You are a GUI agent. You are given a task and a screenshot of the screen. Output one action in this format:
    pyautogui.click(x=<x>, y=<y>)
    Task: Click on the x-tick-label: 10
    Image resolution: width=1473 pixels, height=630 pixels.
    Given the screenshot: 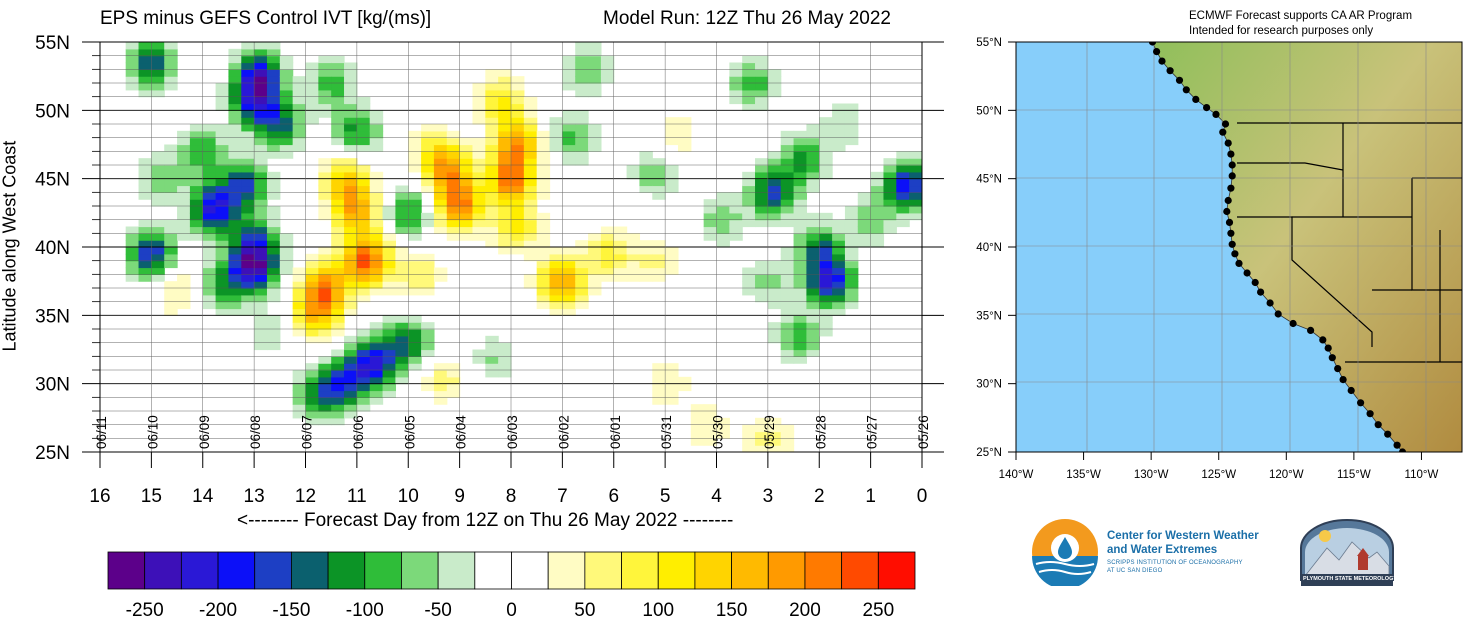 What is the action you would take?
    pyautogui.click(x=408, y=496)
    